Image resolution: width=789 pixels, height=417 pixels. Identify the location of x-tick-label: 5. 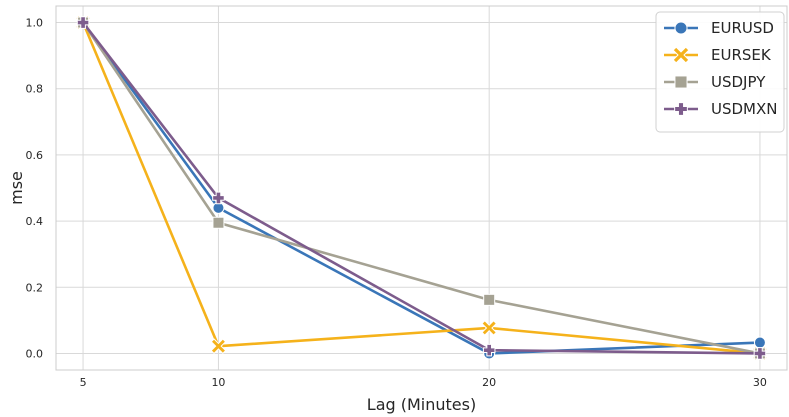
(83, 382).